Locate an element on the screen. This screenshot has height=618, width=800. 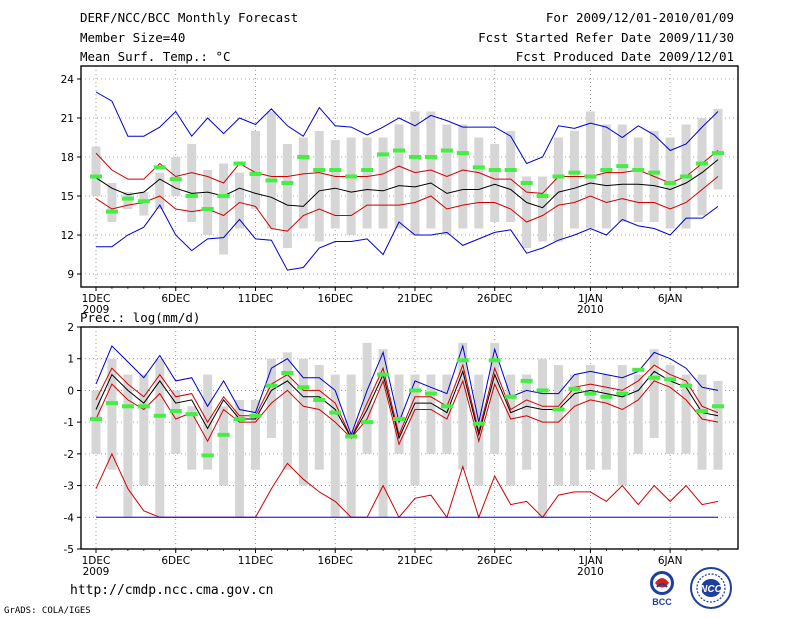
series-min is located at coordinates (407, 237).